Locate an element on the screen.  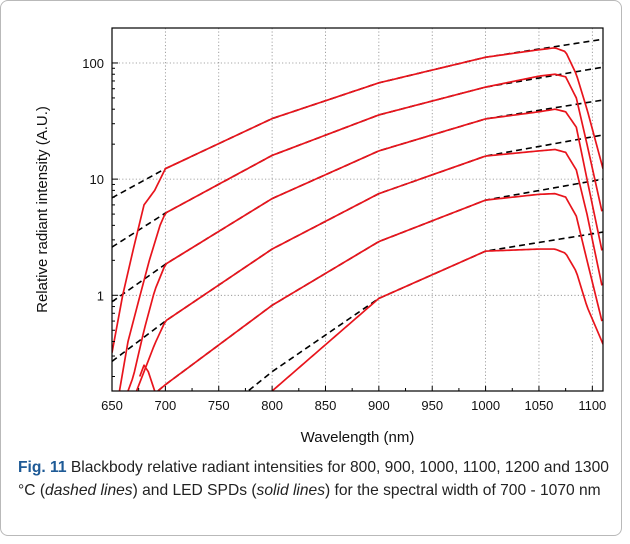
x-axis-title: Wavelength (nm) is located at coordinates (358, 437).